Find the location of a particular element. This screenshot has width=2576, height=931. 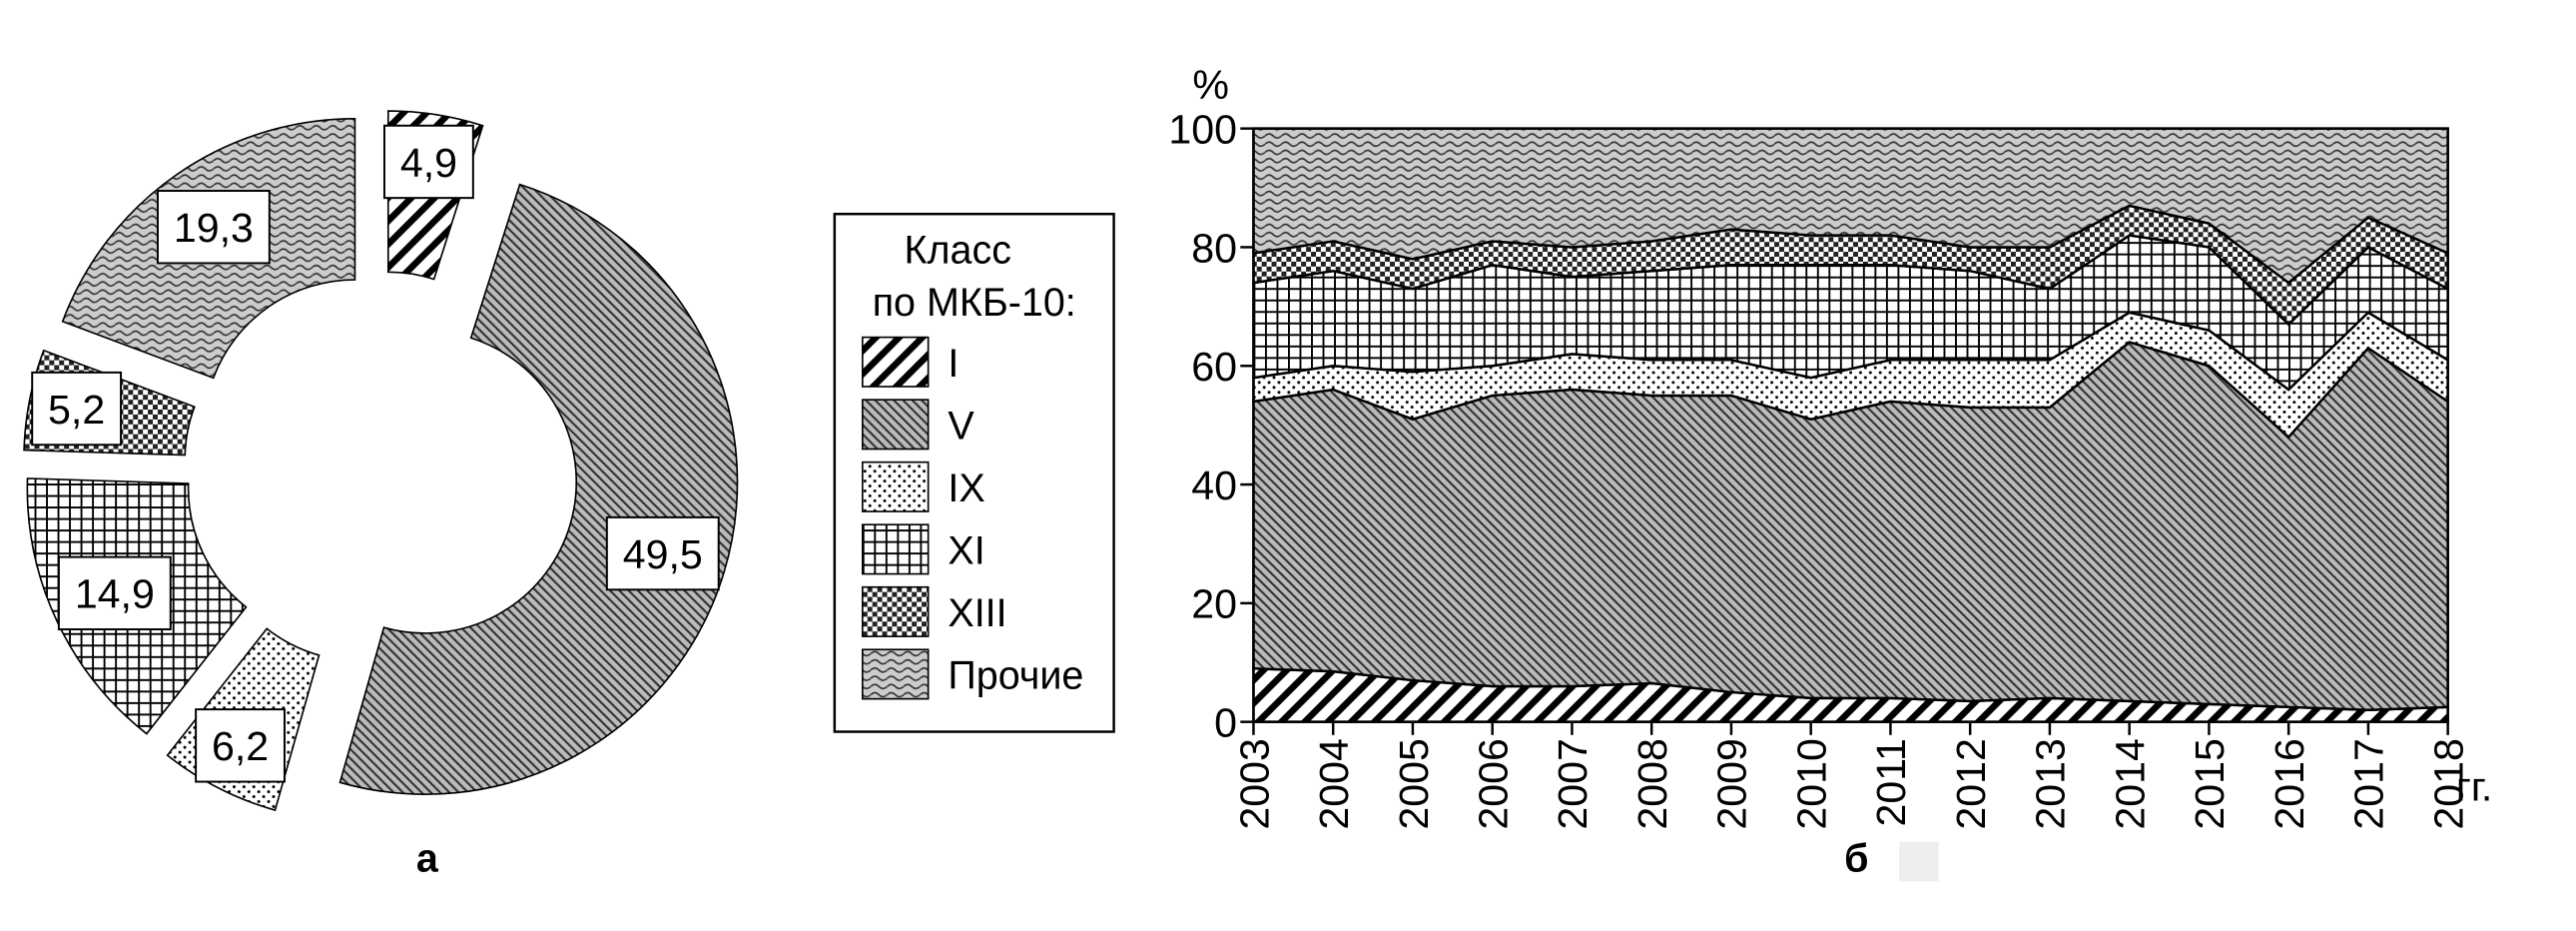

legend-label: I is located at coordinates (953, 364).